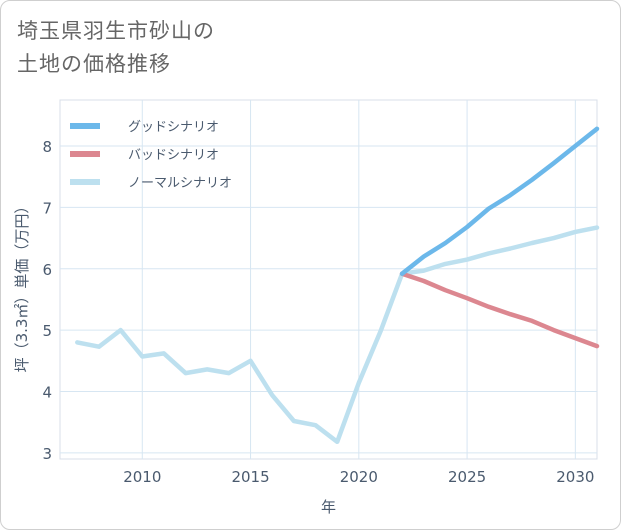 Image resolution: width=621 pixels, height=530 pixels. I want to click on y-tick-label: 8, so click(47, 147).